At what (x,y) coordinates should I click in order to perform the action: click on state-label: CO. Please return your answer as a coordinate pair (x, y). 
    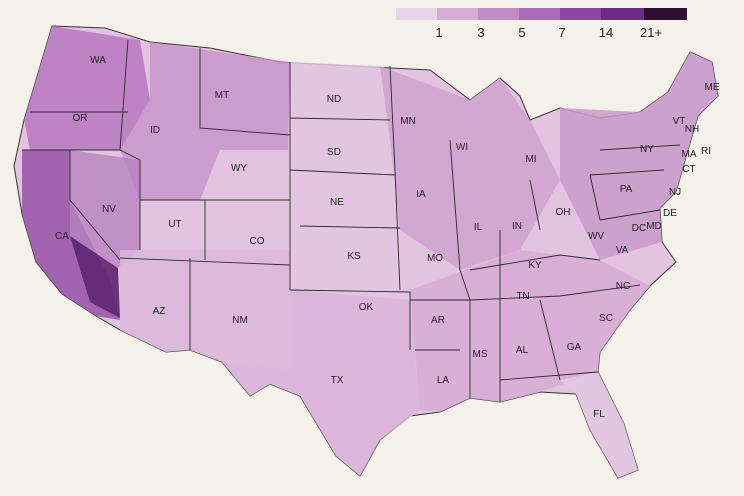
    Looking at the image, I should click on (257, 241).